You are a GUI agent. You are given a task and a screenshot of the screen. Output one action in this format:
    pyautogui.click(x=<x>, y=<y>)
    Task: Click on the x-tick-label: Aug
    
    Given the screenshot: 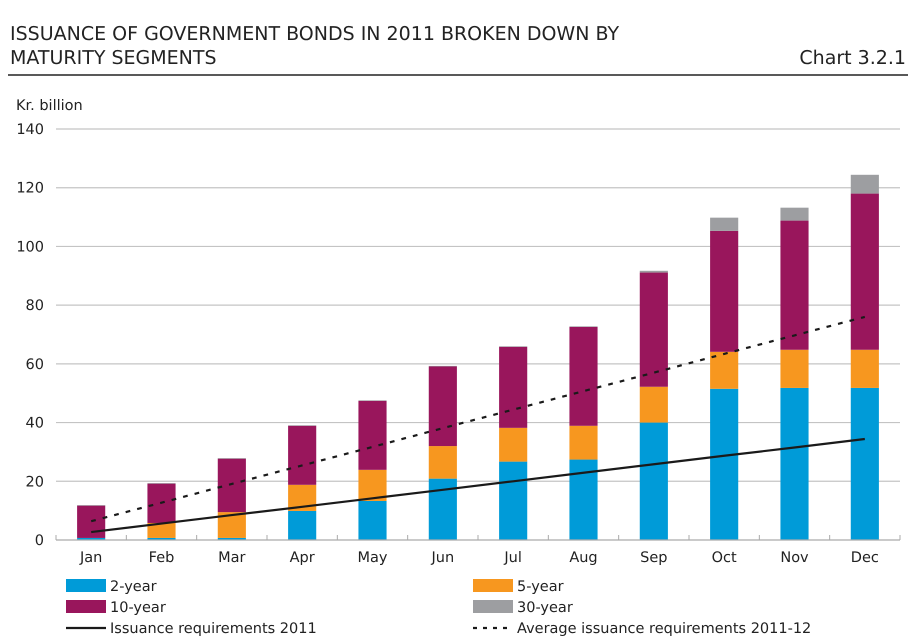 What is the action you would take?
    pyautogui.click(x=583, y=558)
    